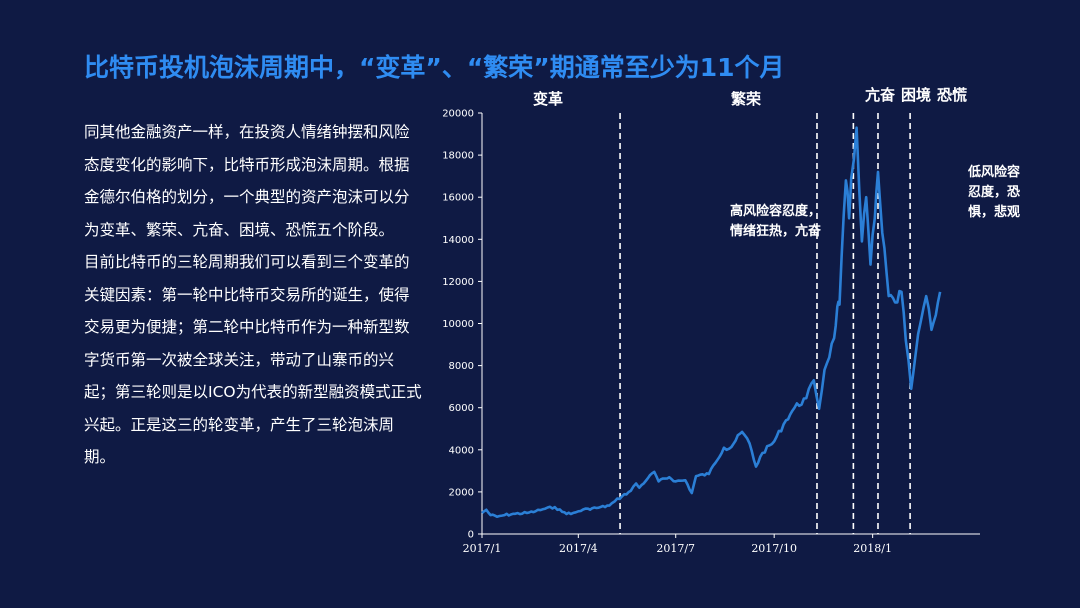 This screenshot has height=608, width=1080. I want to click on phase-label: 变革, so click(548, 99).